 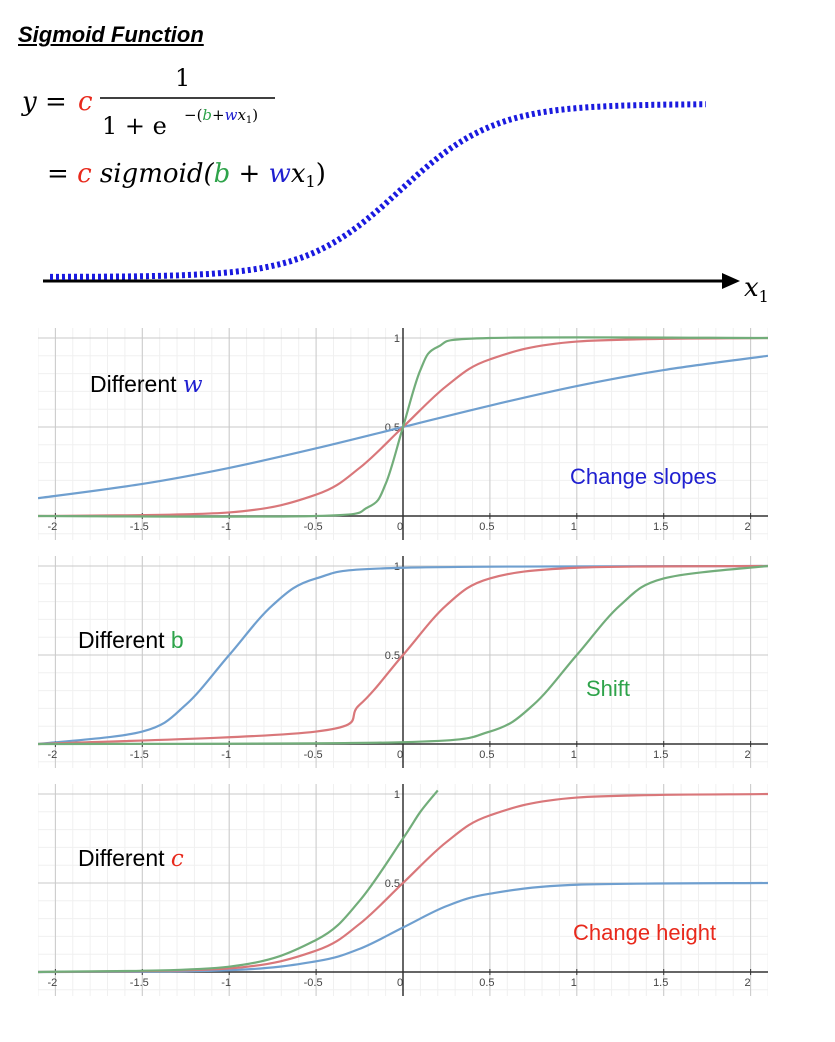 What do you see at coordinates (221, 116) in the screenshot?
I see `formula-exponent: −(b+wx1)` at bounding box center [221, 116].